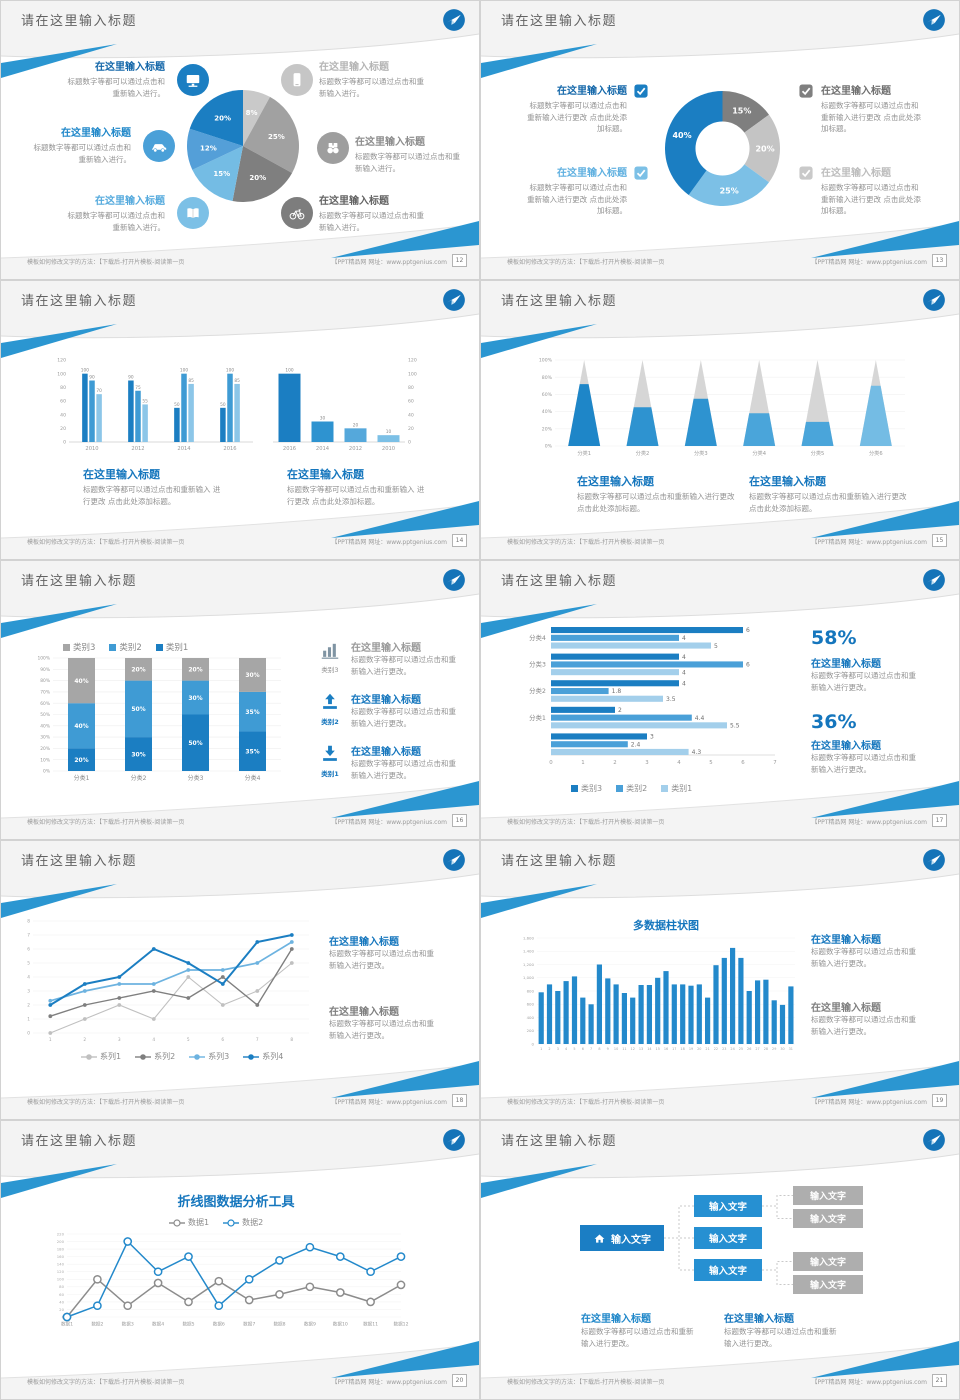  I want to click on page-number: 17, so click(939, 820).